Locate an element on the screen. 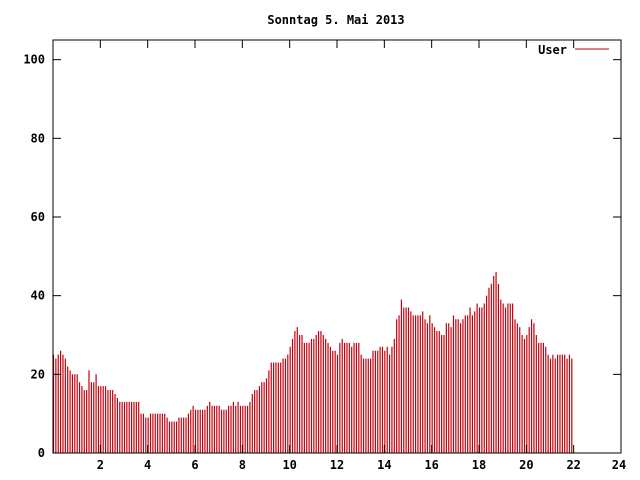 This screenshot has height=480, width=640. x-tick-label: 10 is located at coordinates (289, 465).